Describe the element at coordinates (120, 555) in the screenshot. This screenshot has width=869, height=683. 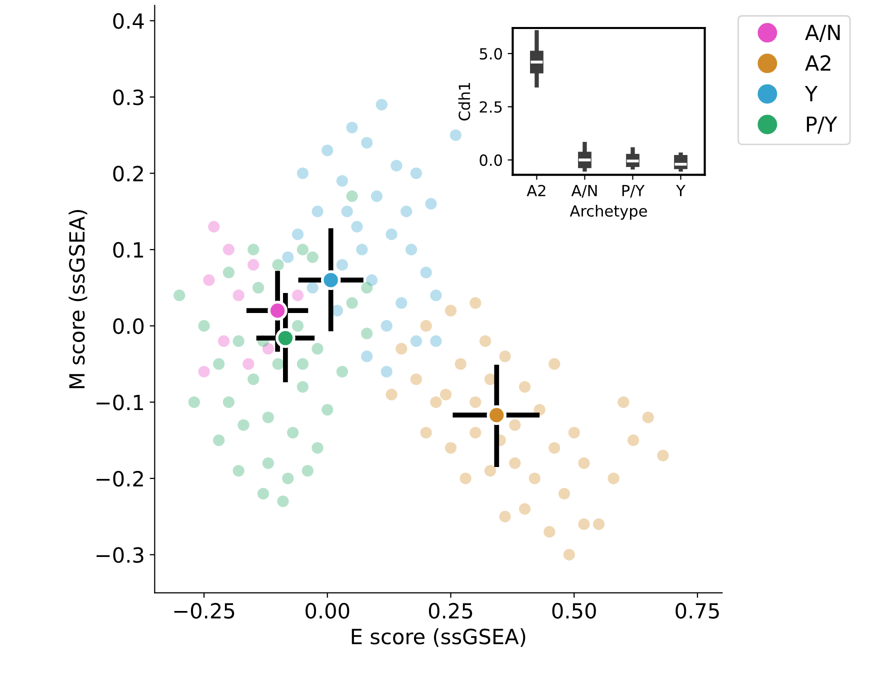
I see `y-tick-label: −0.3` at that location.